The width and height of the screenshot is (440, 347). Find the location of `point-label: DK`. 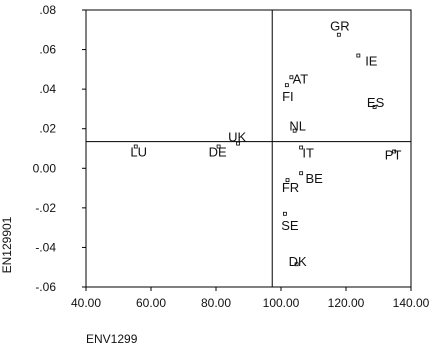

point-label: DK is located at coordinates (298, 261).